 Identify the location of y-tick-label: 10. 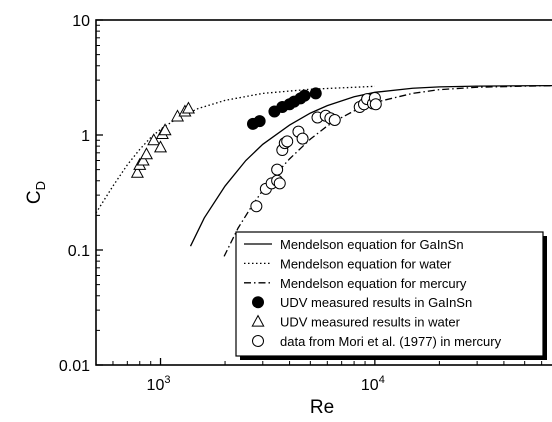
(81, 21).